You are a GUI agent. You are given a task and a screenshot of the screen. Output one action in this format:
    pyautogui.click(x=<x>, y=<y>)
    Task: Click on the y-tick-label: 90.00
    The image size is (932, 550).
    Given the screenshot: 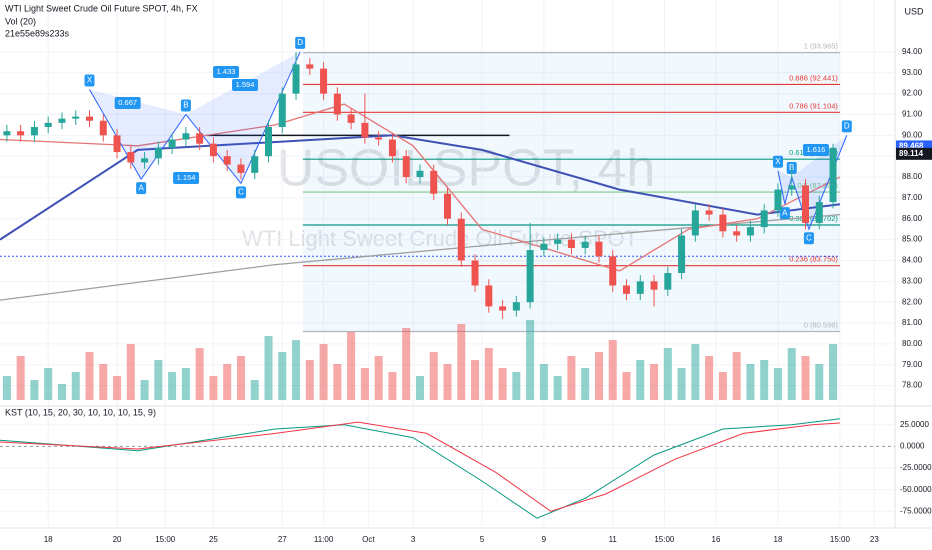 What is the action you would take?
    pyautogui.click(x=912, y=134)
    